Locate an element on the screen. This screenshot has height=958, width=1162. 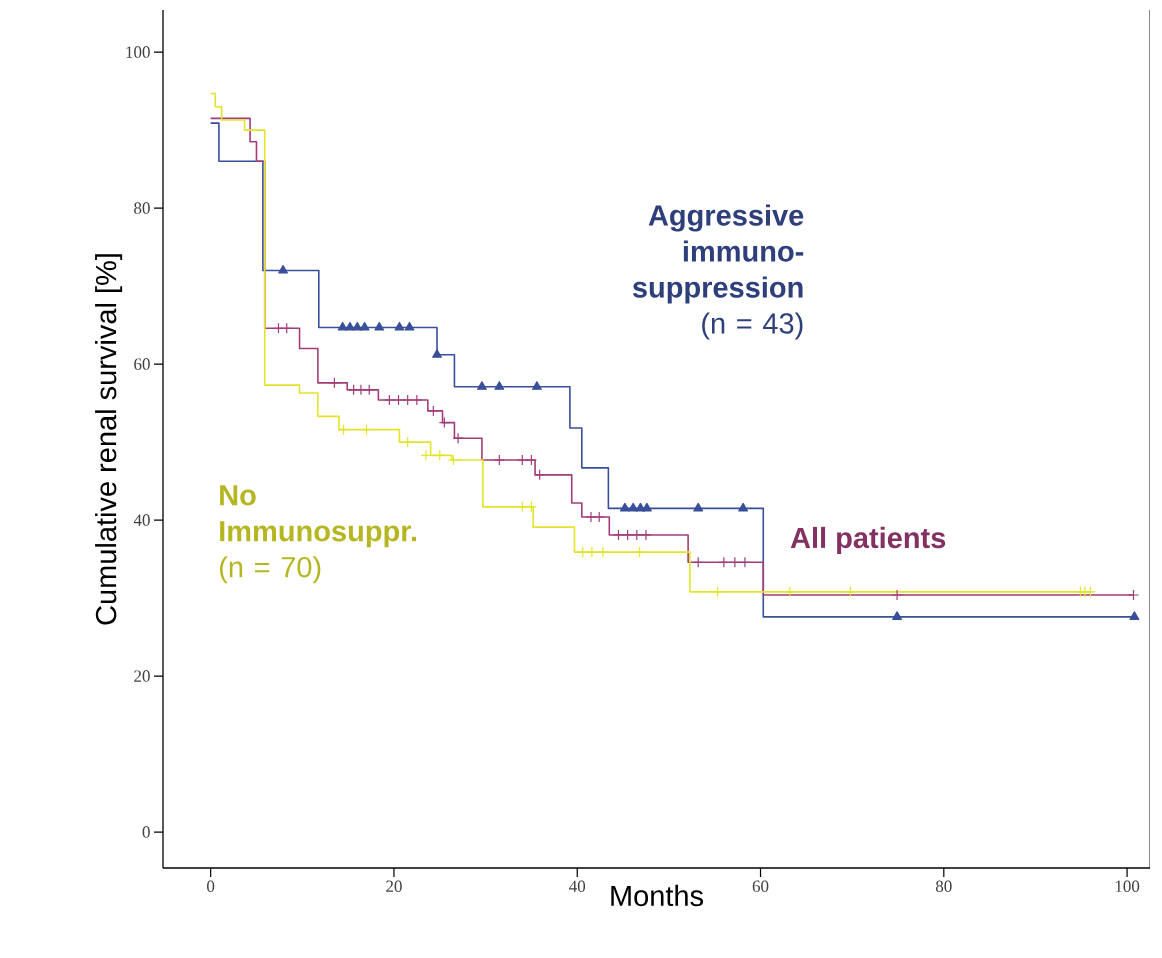
series-label: All patients is located at coordinates (868, 540).